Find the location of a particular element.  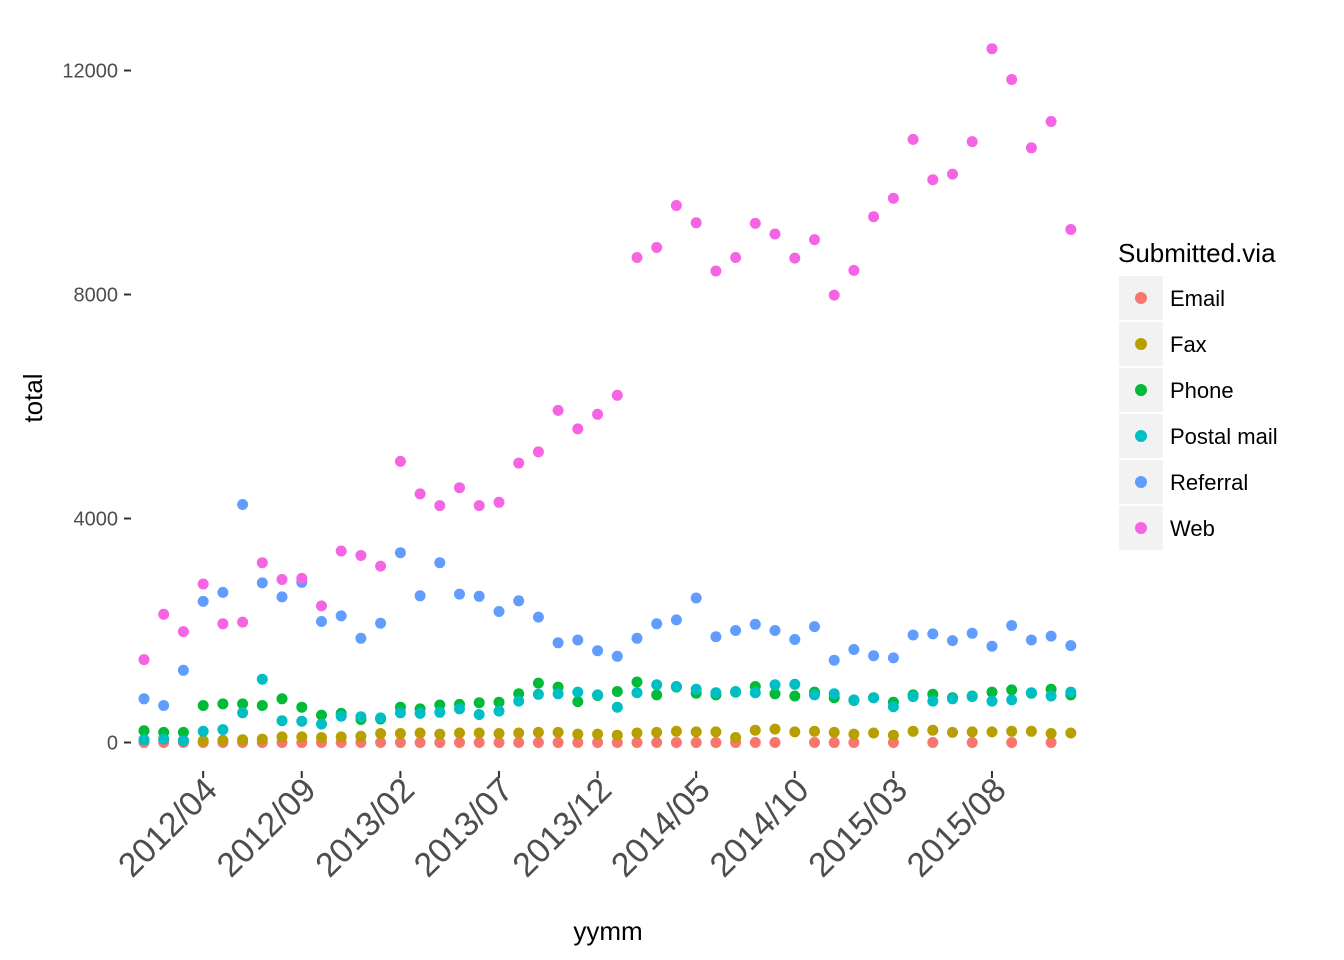

legend-item-web: Web is located at coordinates (1167, 528).